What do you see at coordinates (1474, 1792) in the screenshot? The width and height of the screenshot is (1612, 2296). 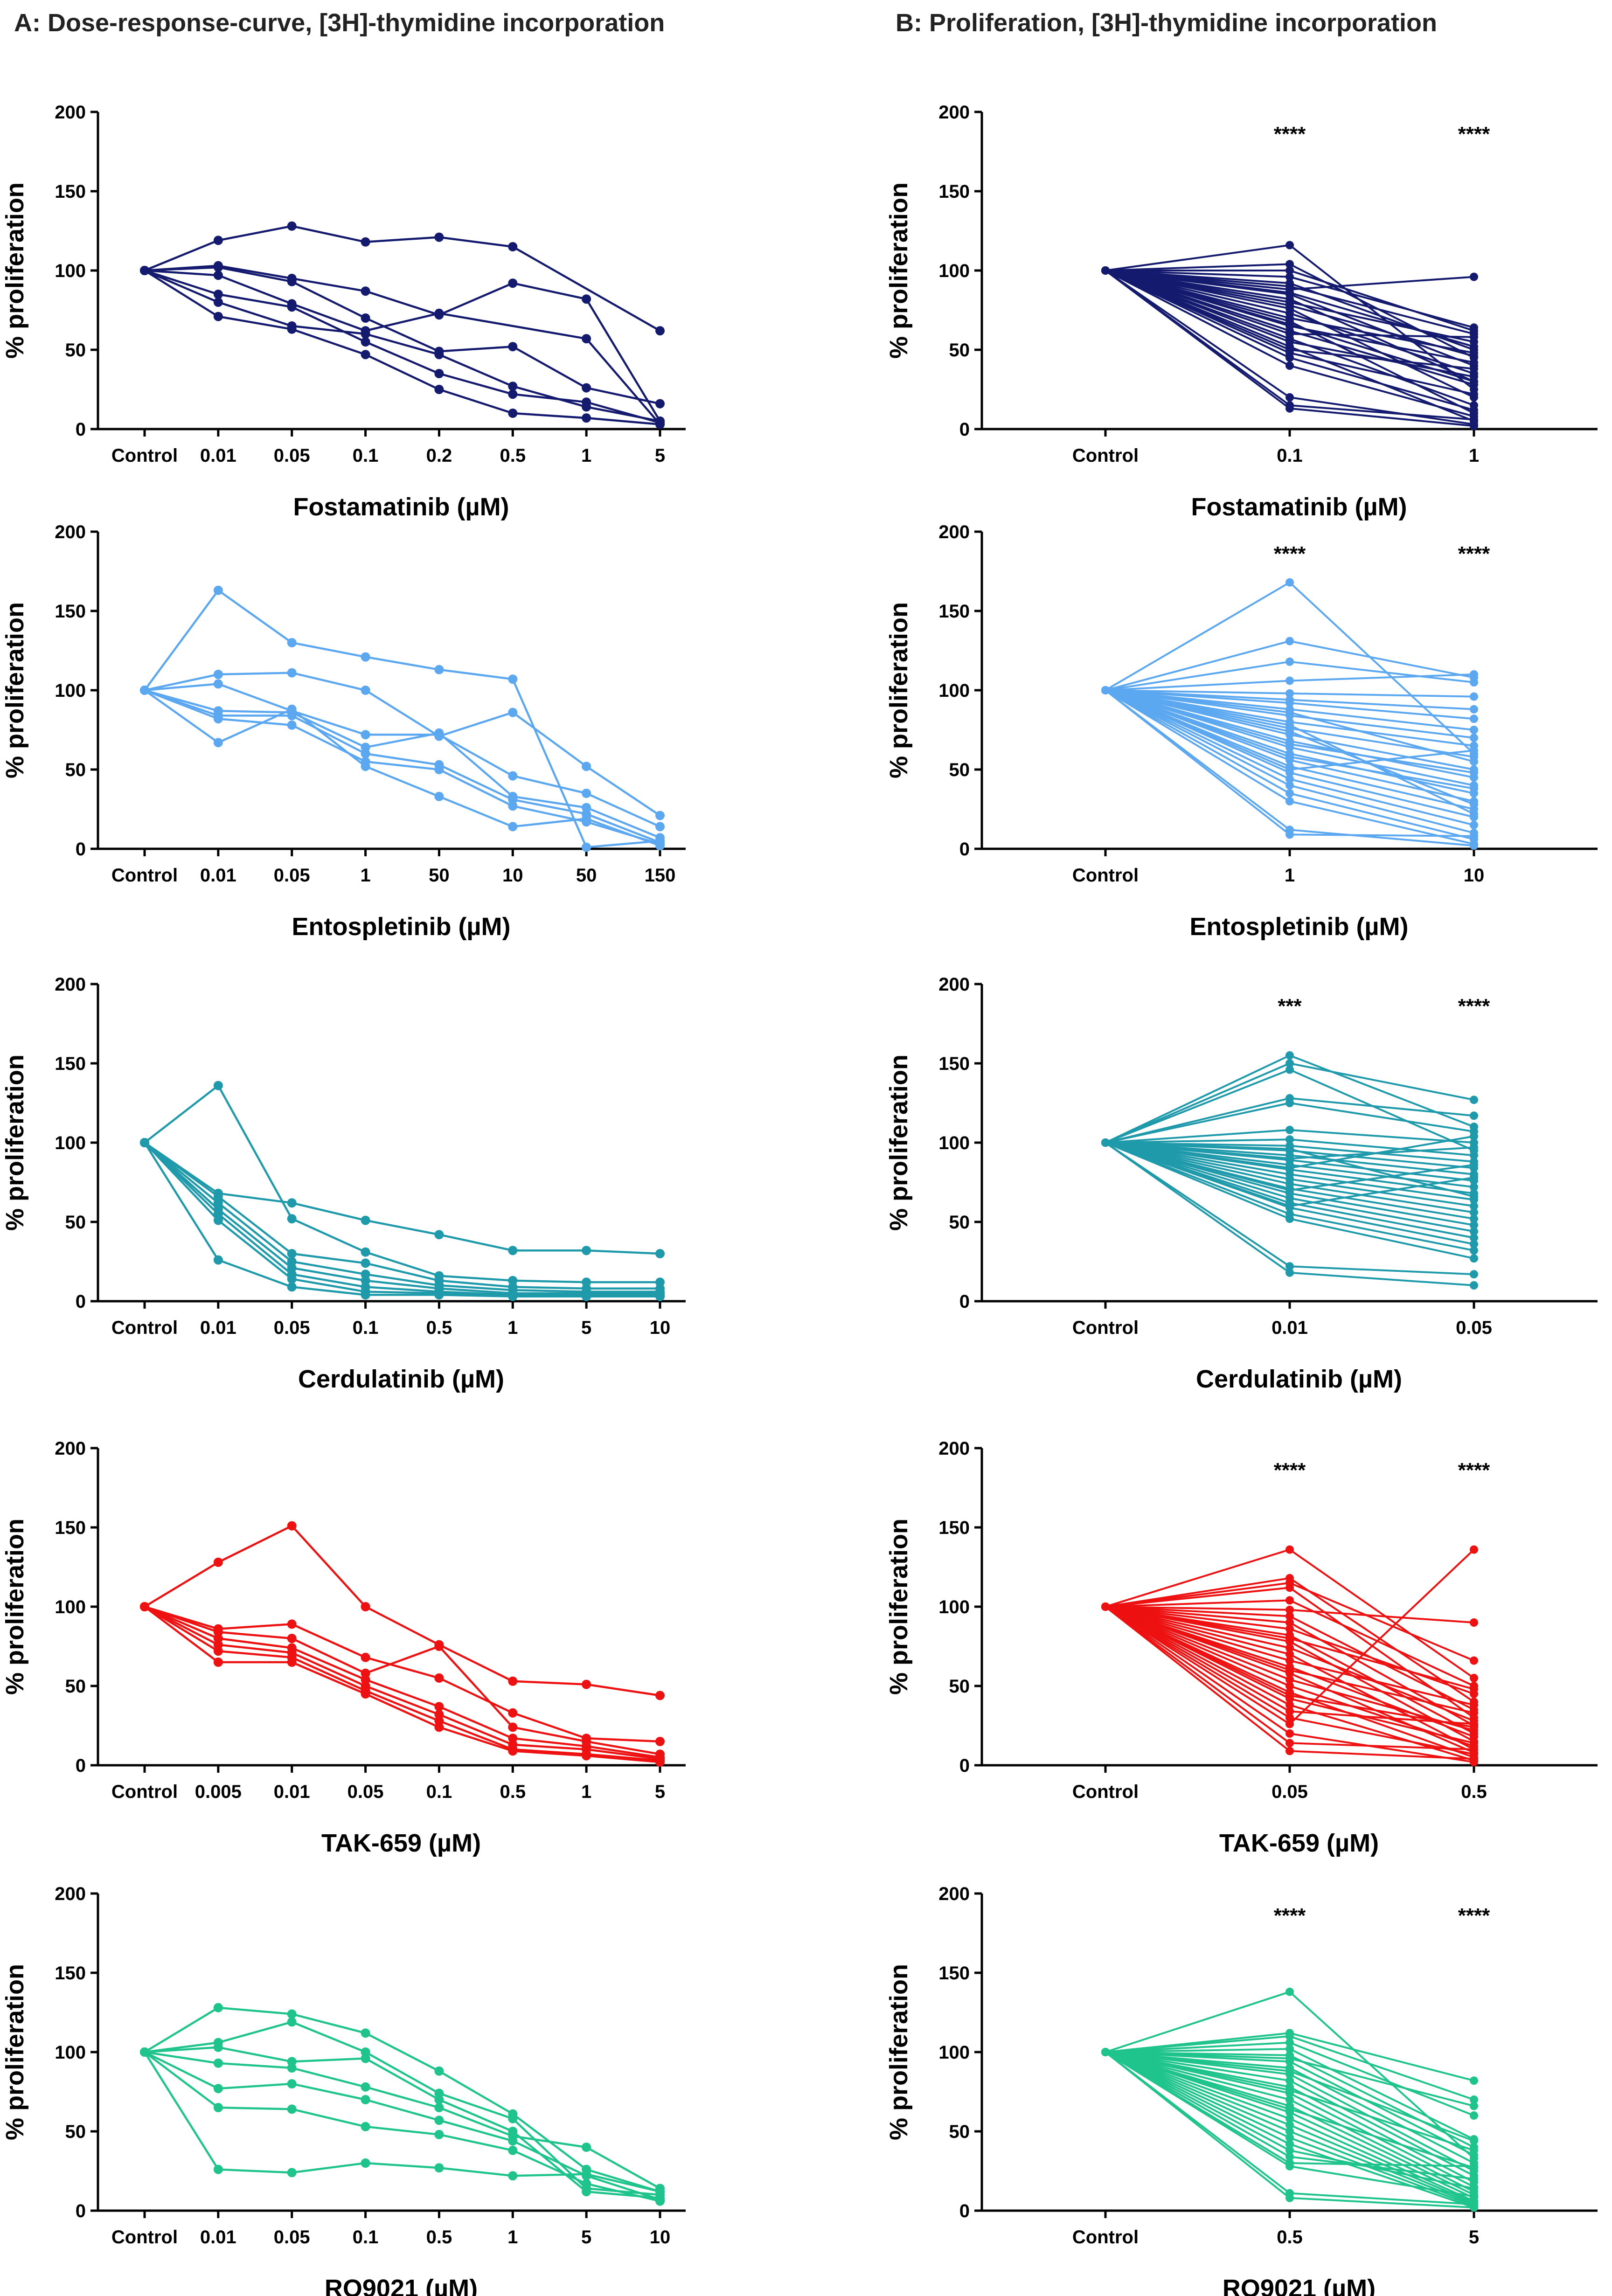 I see `x-tick-label: 0.5` at bounding box center [1474, 1792].